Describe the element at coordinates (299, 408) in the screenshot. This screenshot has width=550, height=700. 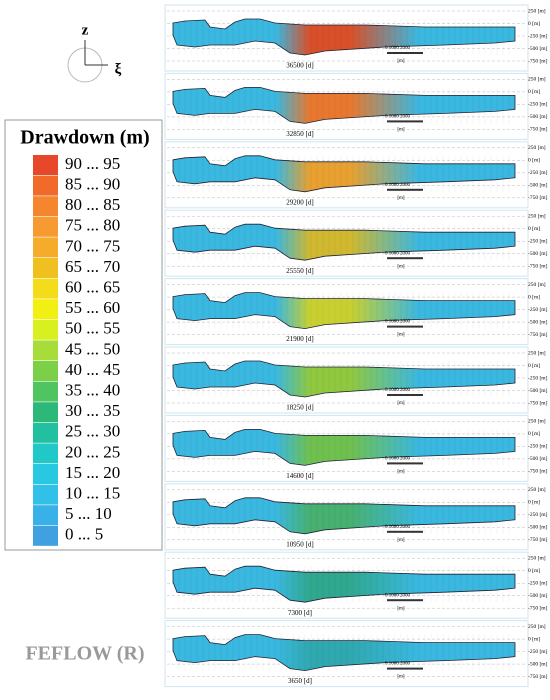
I see `time-label: 18250 [d]` at that location.